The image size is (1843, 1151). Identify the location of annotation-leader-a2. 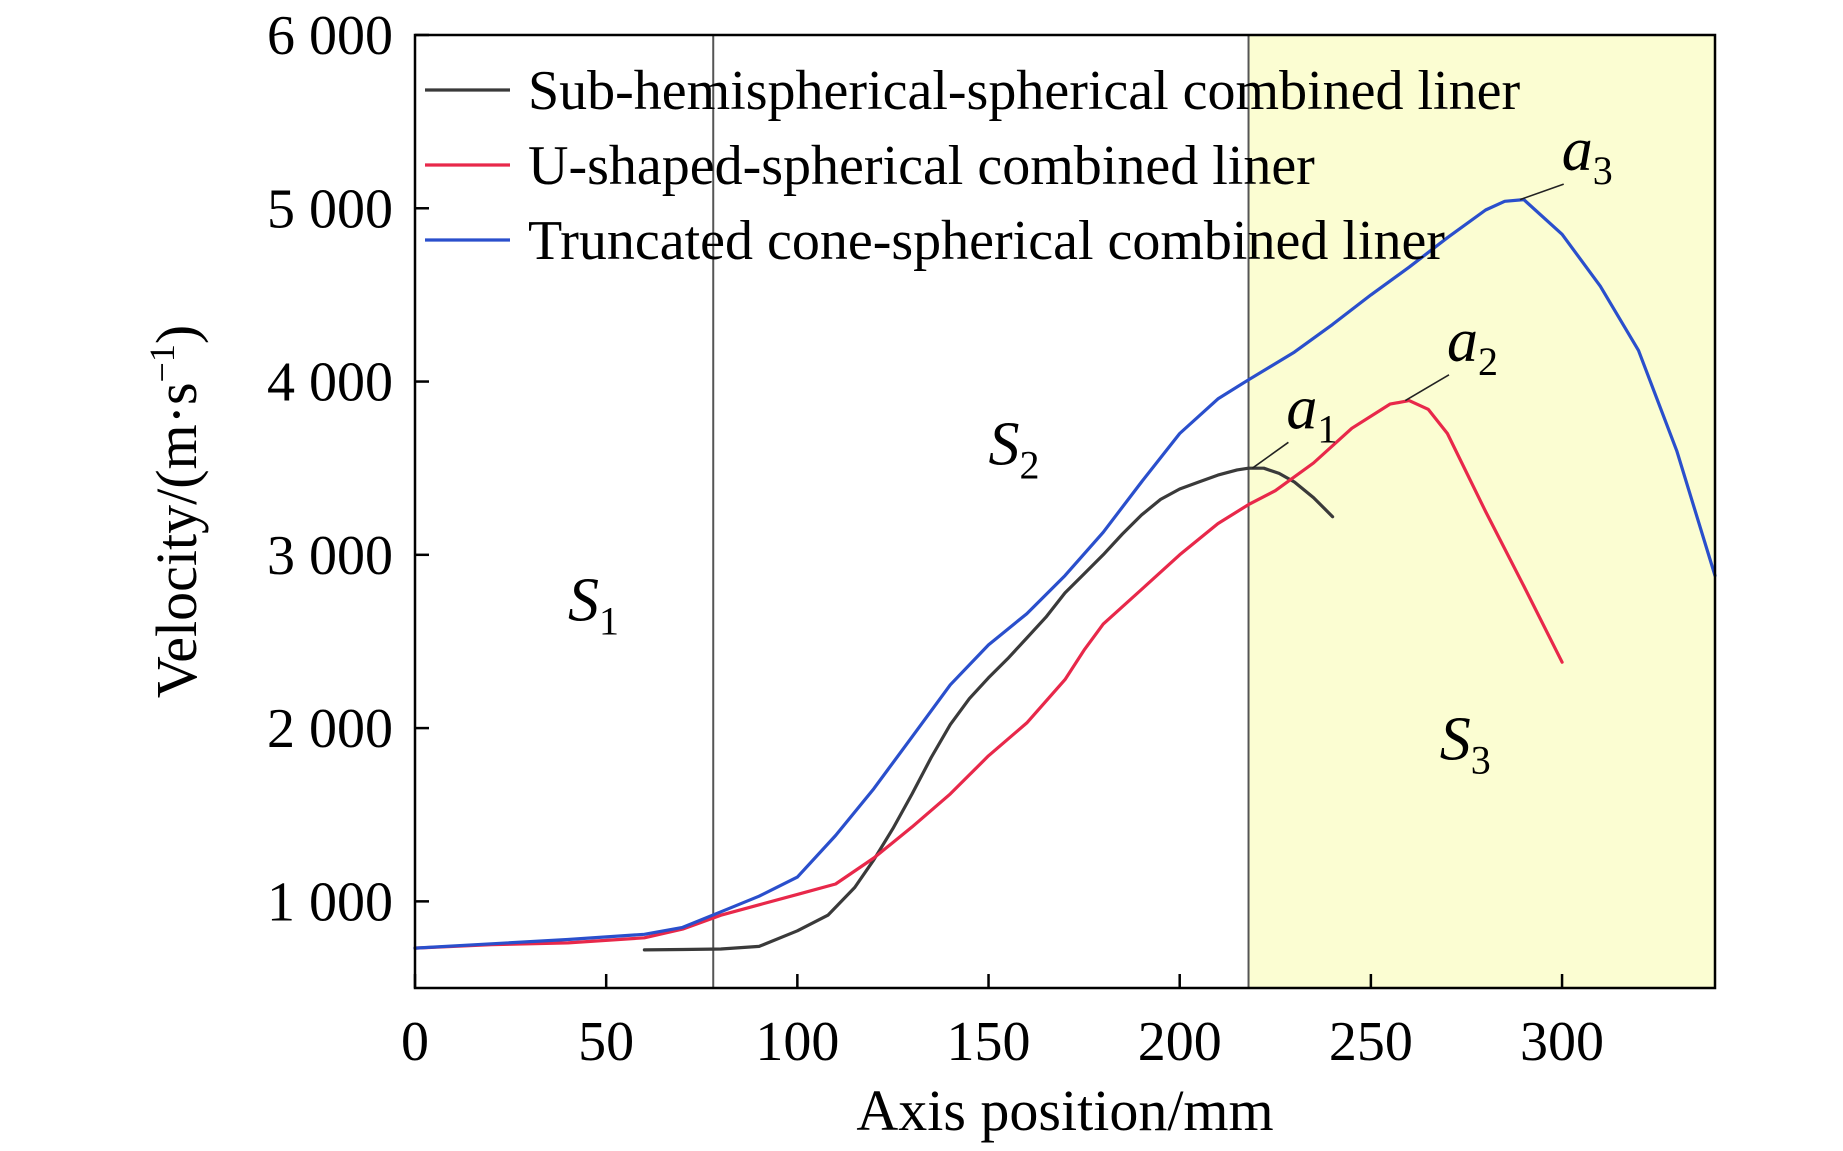
(1427, 388).